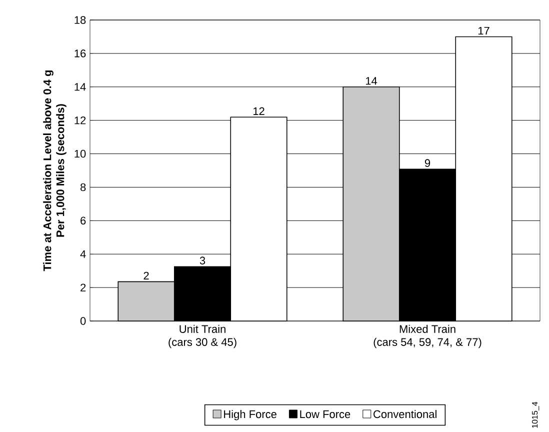 This screenshot has height=432, width=549. Describe the element at coordinates (80, 20) in the screenshot. I see `y-tick-label: 18` at that location.